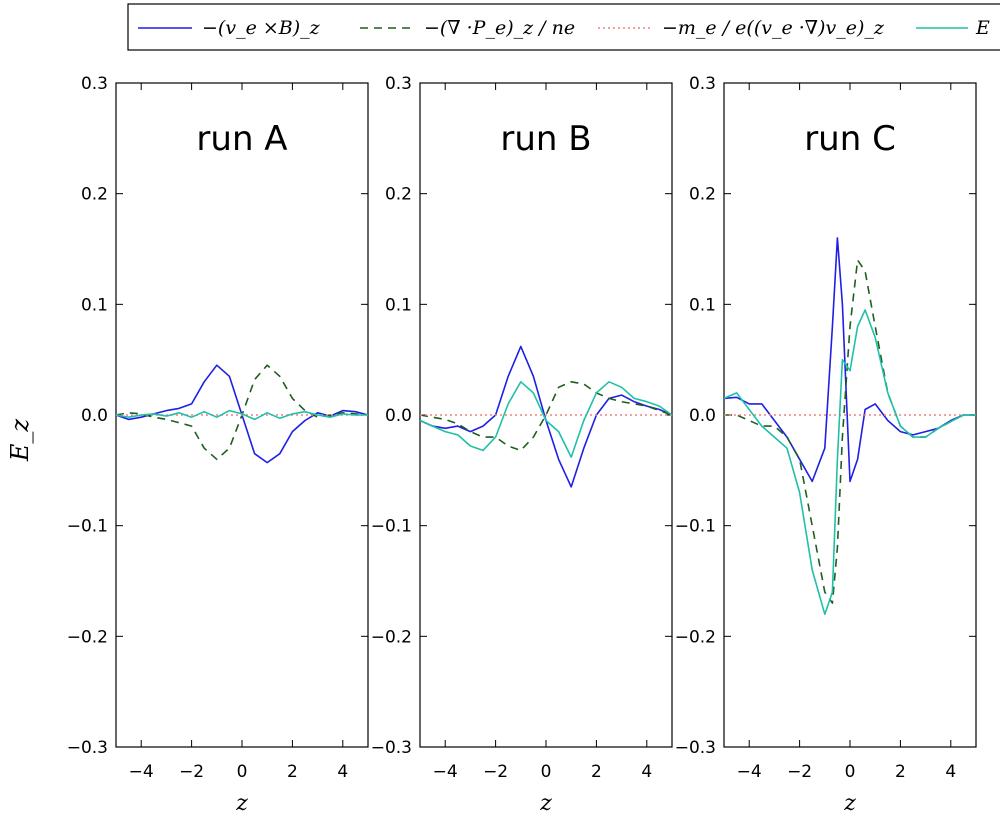 Image resolution: width=1000 pixels, height=818 pixels. Describe the element at coordinates (499, 28) in the screenshot. I see `legend-label-divP: −(∇ ·P_e)_z / ne` at that location.